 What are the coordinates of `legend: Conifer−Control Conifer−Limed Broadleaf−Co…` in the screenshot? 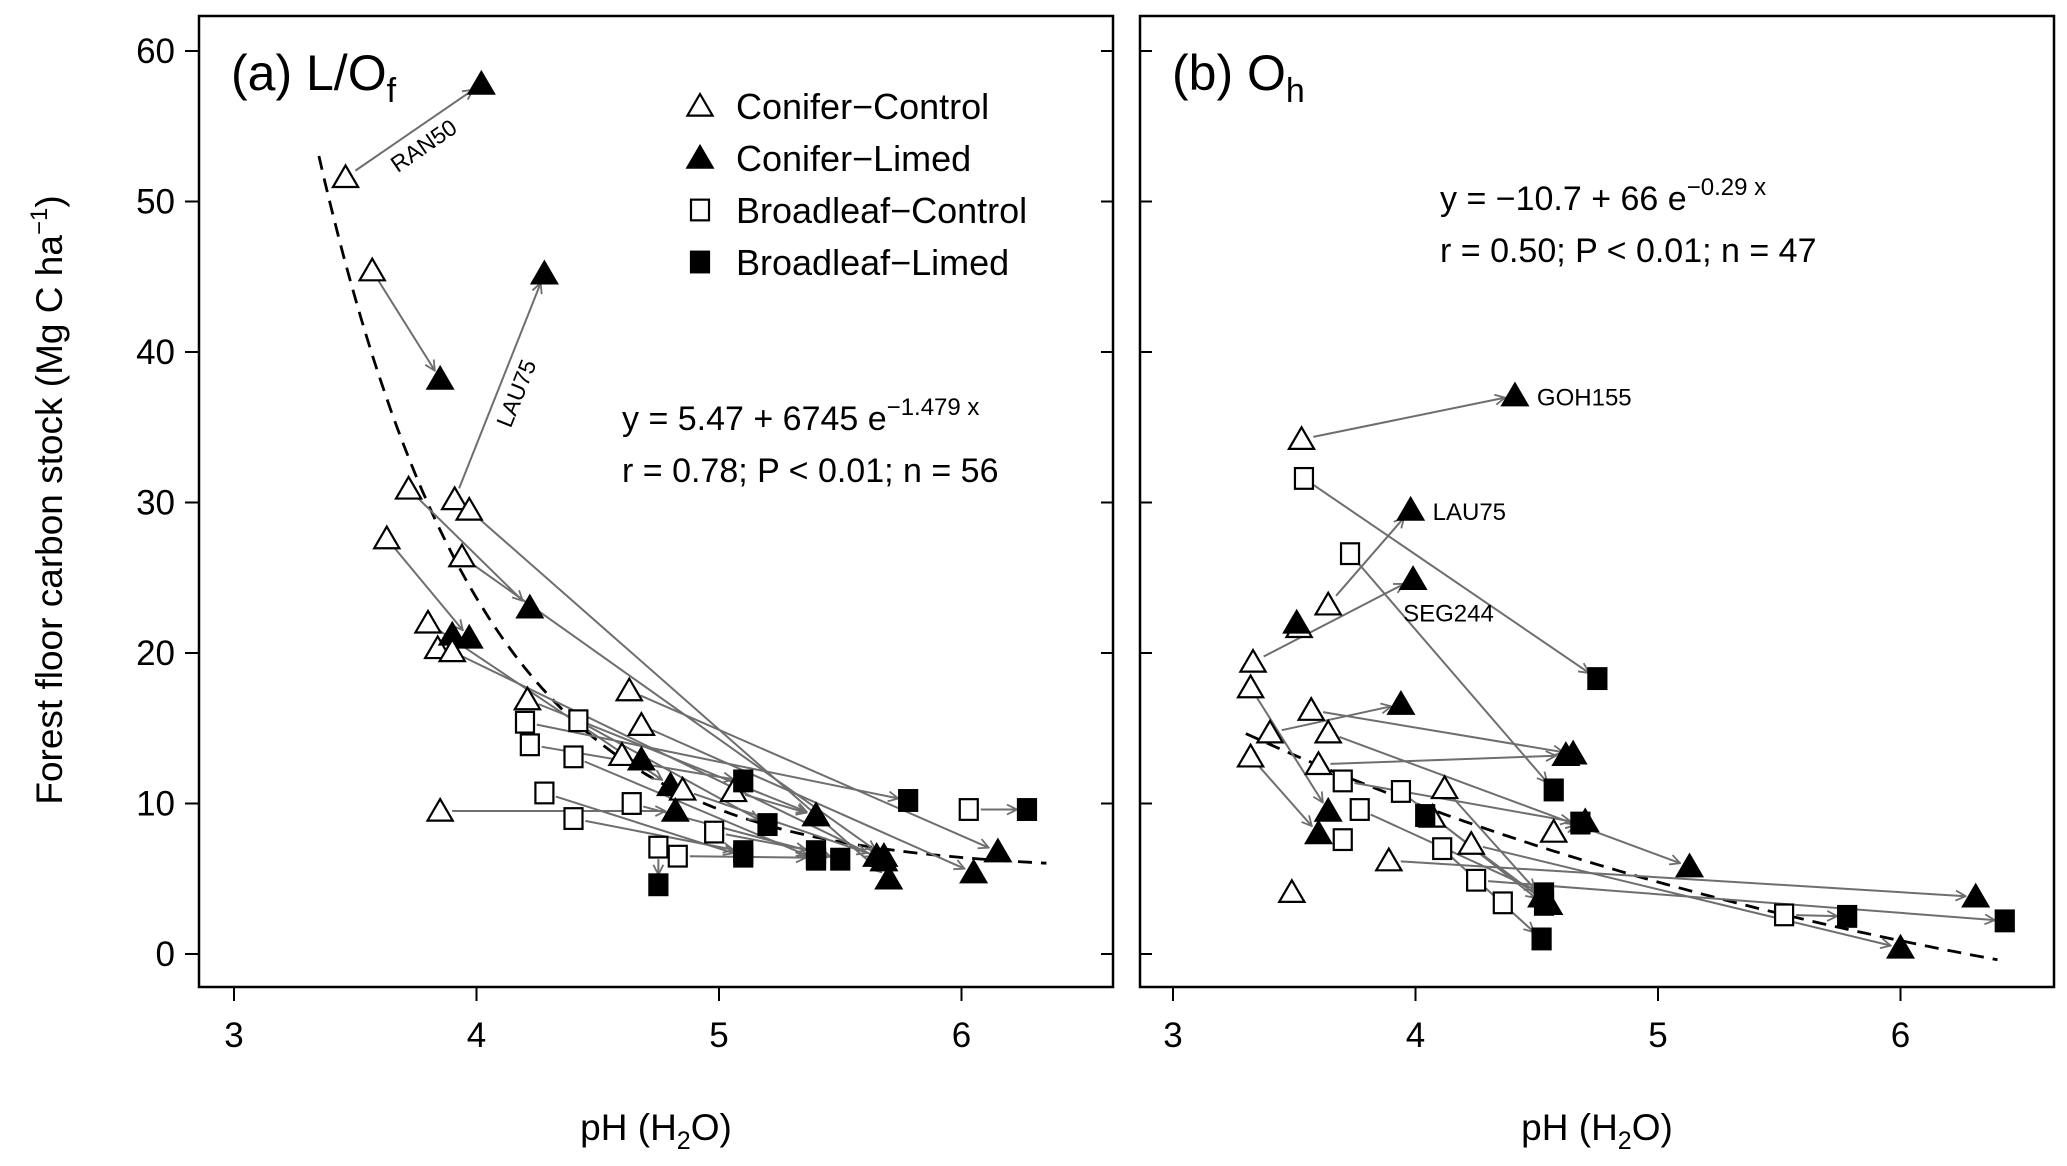 It's located at (856, 184).